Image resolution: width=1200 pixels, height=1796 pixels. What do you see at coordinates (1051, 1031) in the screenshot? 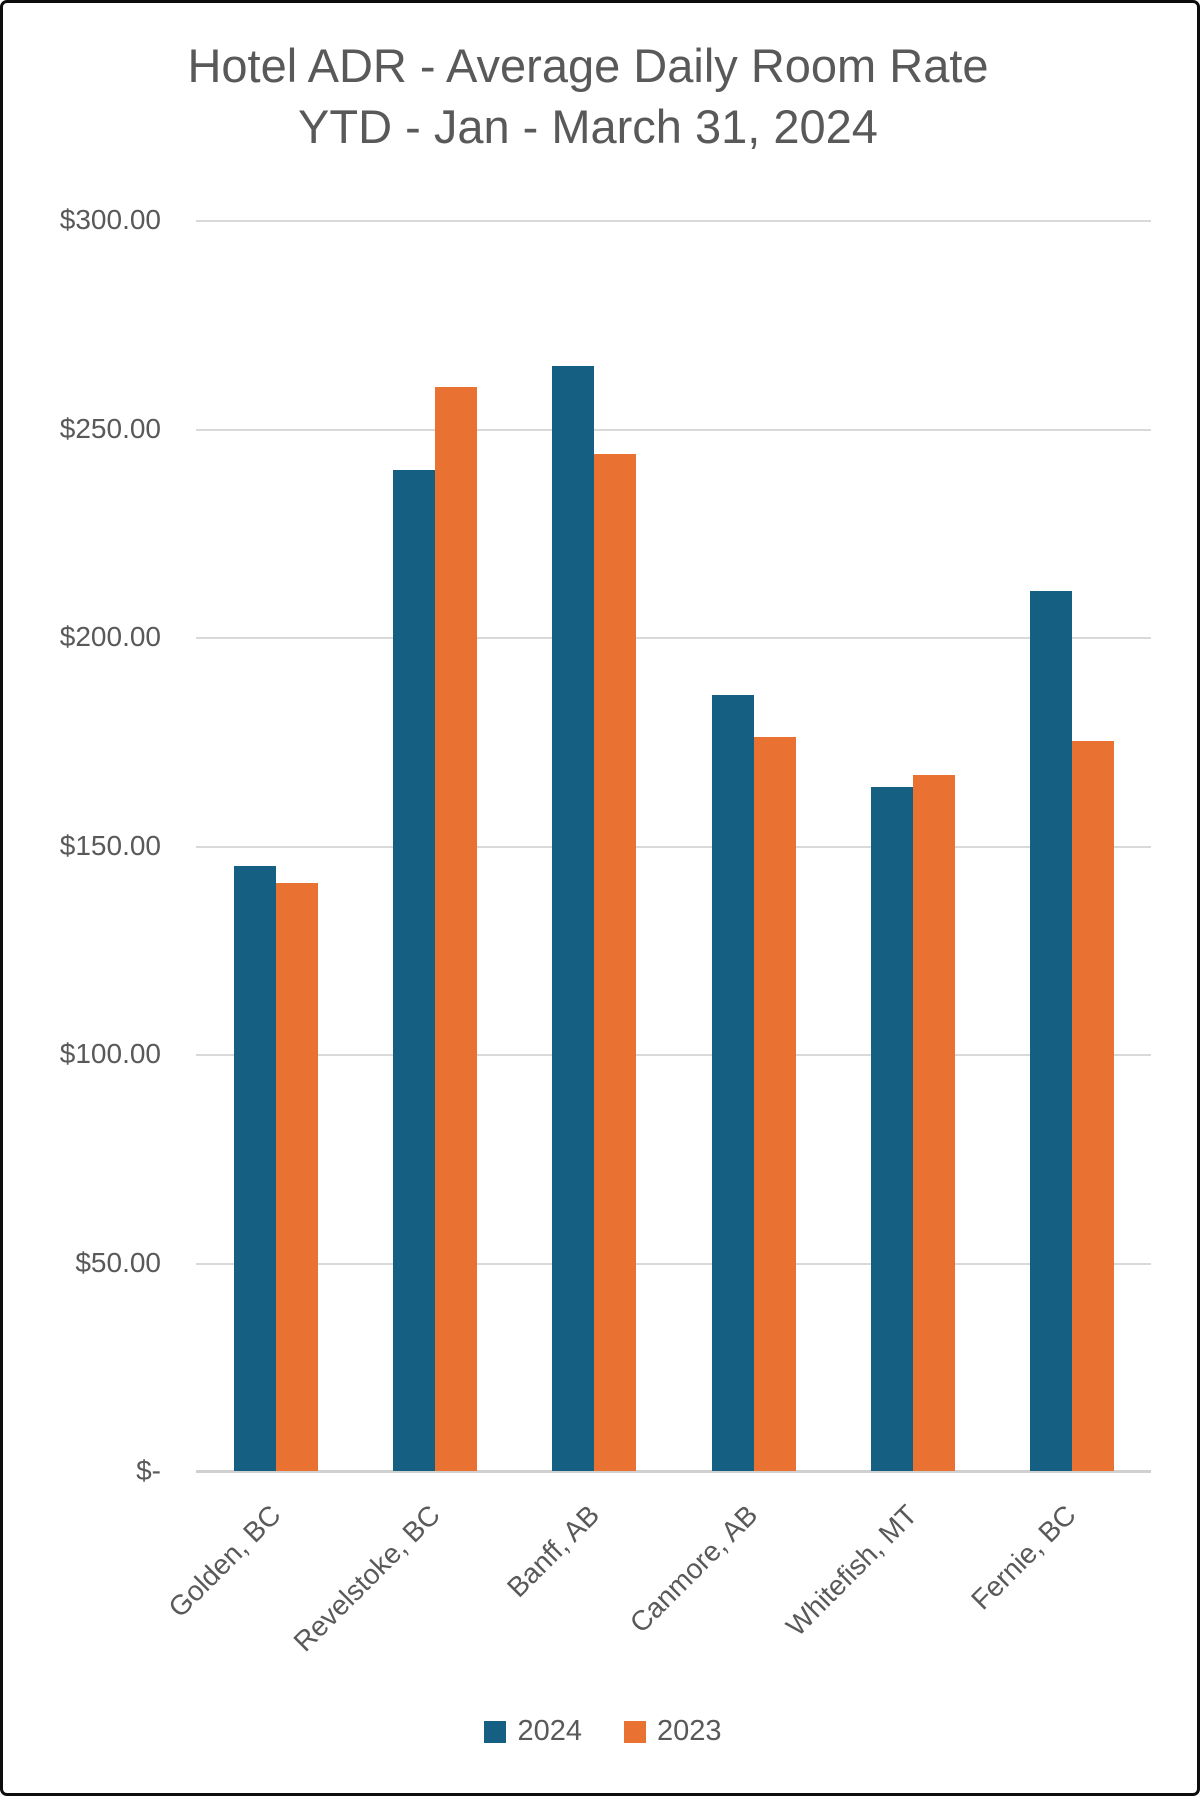
I see `bar-2024-fernie-bc` at bounding box center [1051, 1031].